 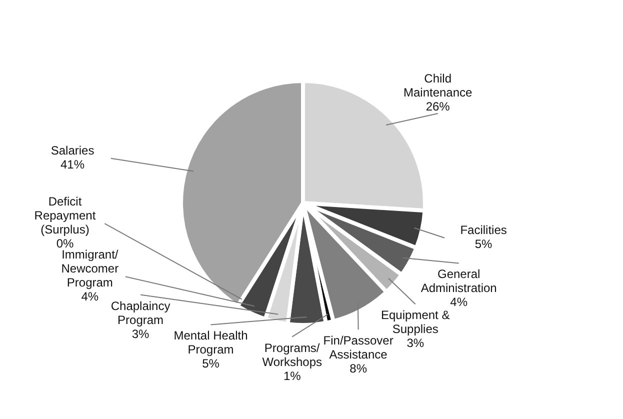 What do you see at coordinates (211, 342) in the screenshot?
I see `slice-label: Mental Health Program` at bounding box center [211, 342].